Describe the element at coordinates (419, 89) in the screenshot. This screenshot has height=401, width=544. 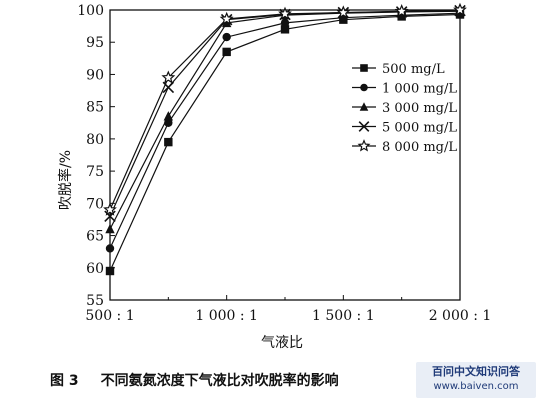
I see `legend-label: 1 000 mg/L` at that location.